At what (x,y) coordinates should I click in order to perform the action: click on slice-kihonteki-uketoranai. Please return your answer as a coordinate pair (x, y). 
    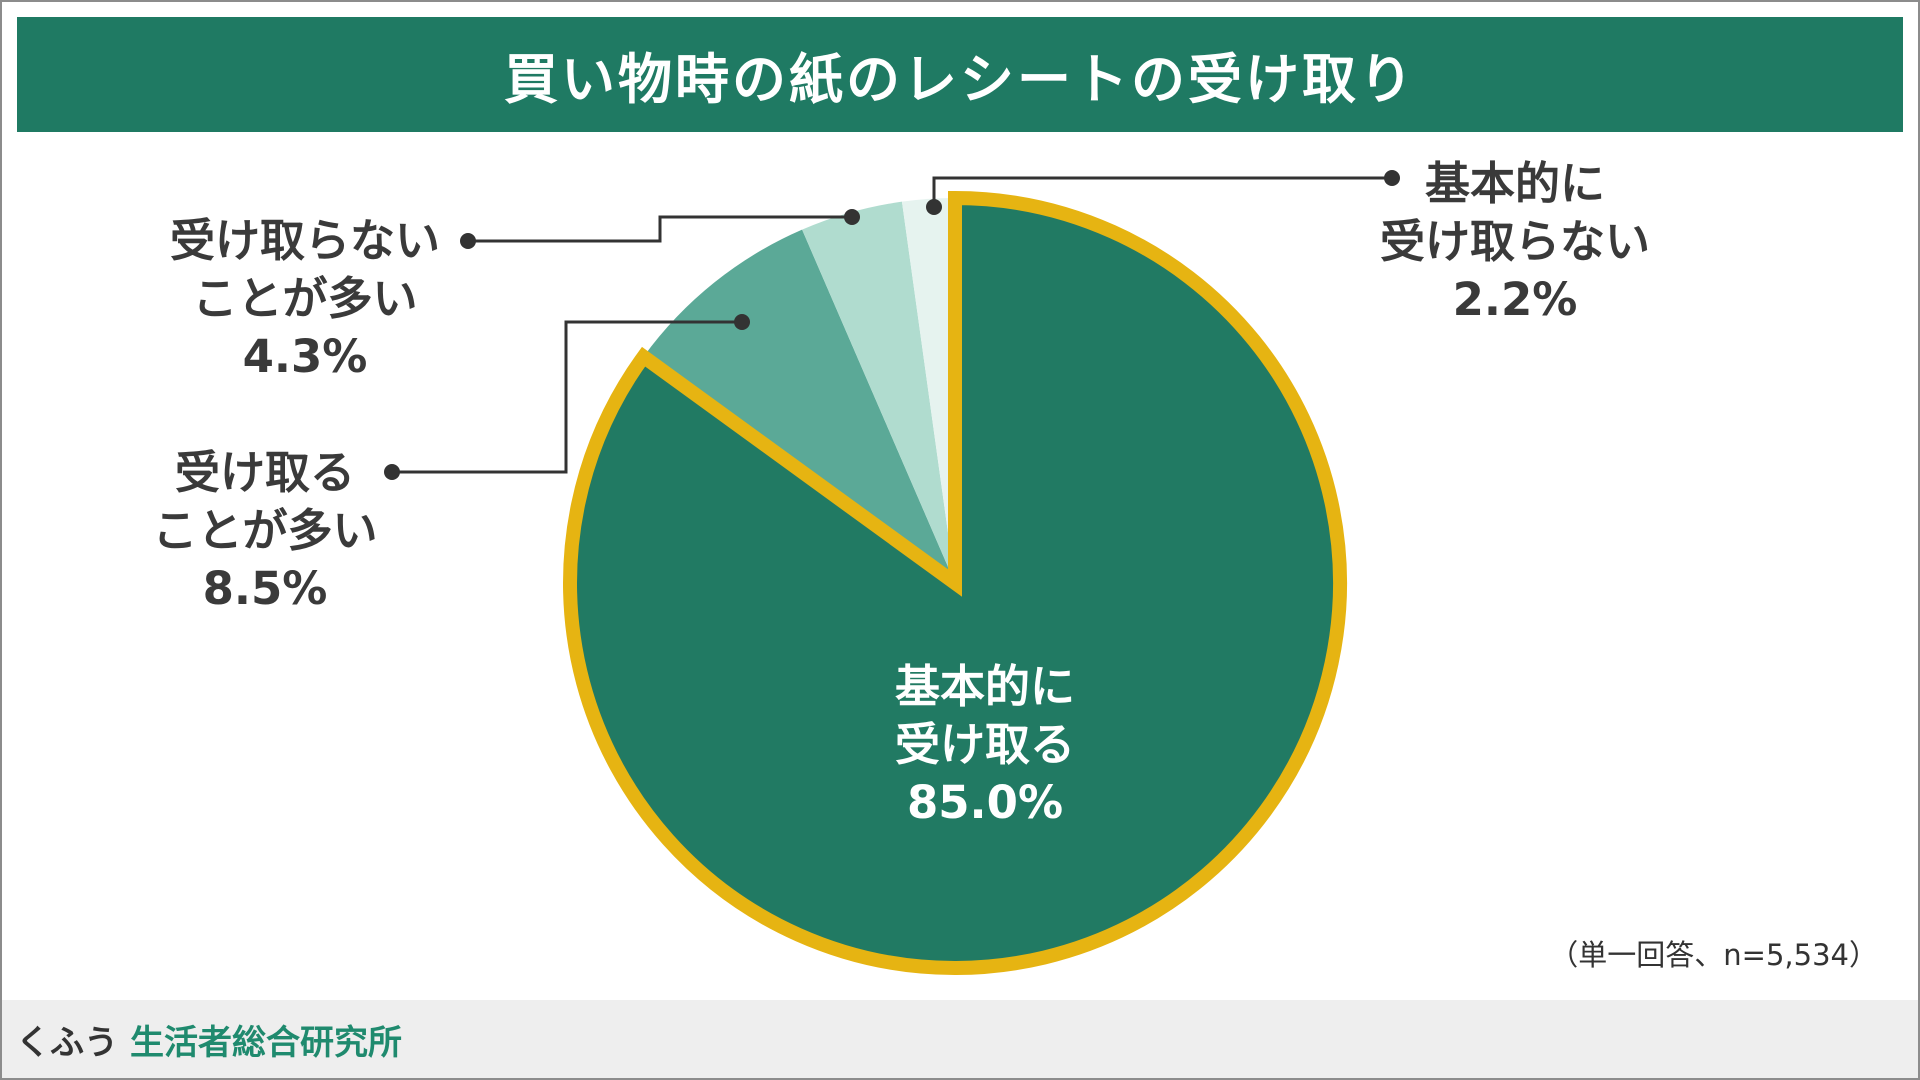
    Looking at the image, I should click on (928, 390).